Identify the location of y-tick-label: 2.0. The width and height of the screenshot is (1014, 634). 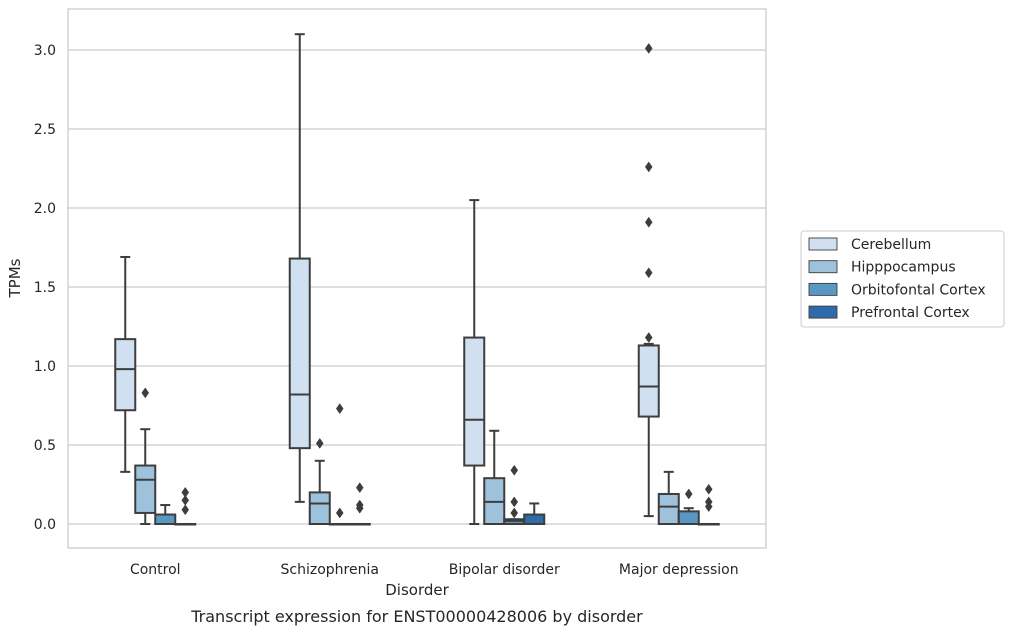
(45, 209).